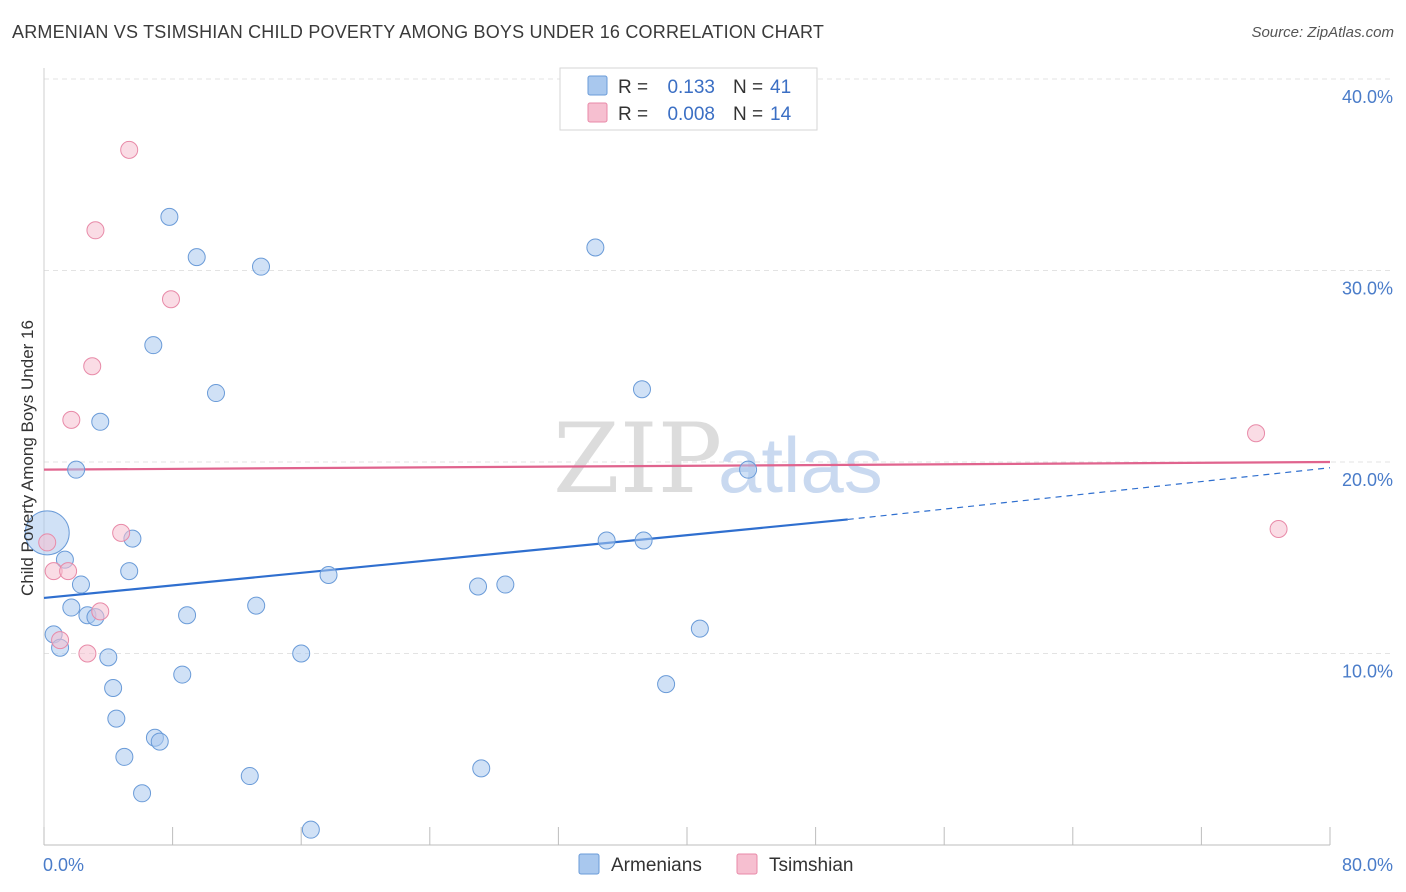  I want to click on legend-tsimshian-swatch, so click(747, 864).